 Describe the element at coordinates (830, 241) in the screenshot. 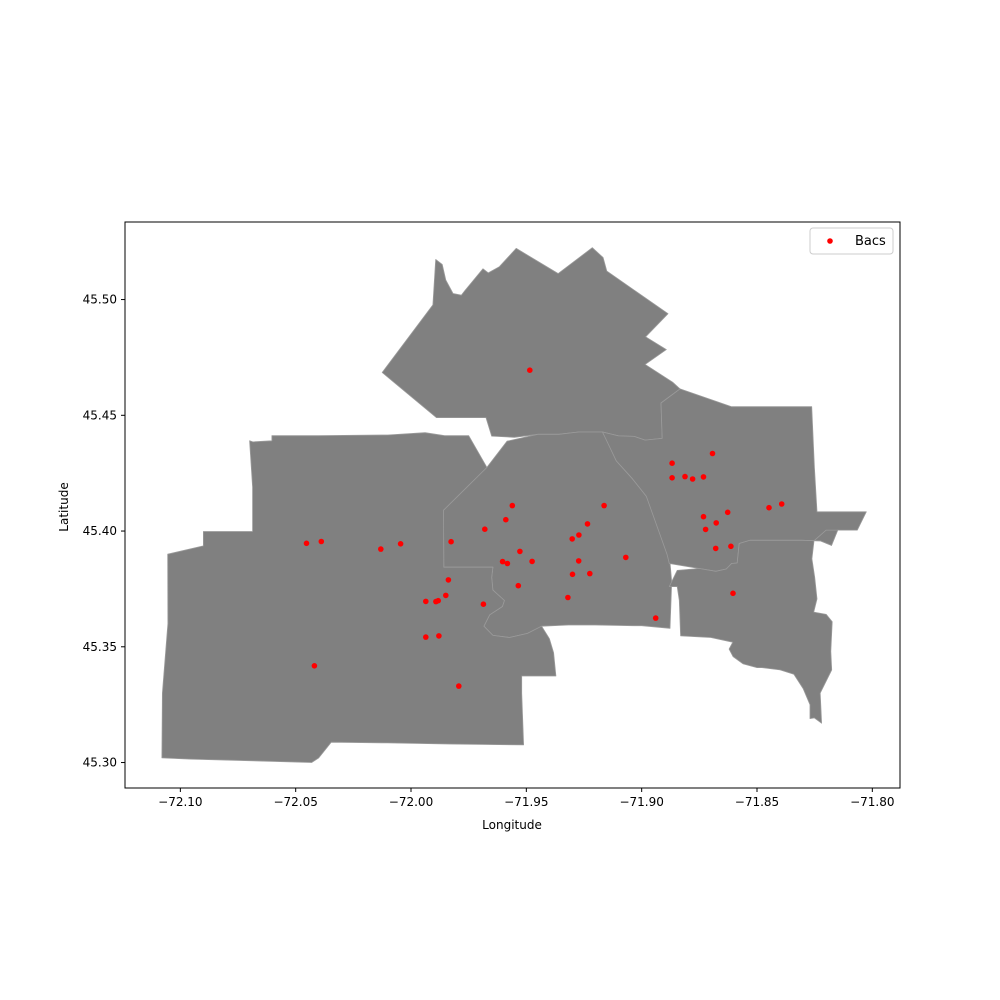

I see `legend-marker-bacs` at that location.